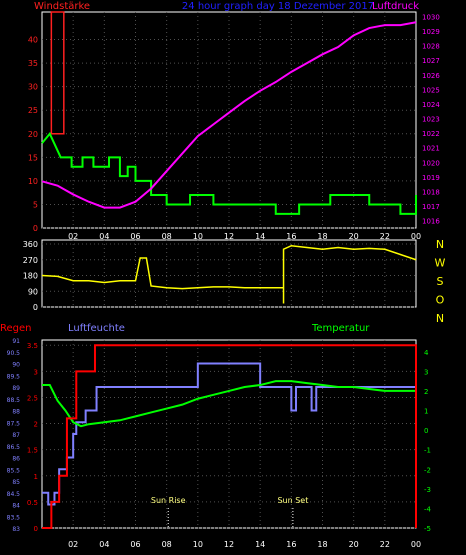 The height and width of the screenshot is (555, 466). Describe the element at coordinates (16, 412) in the screenshot. I see `humidity-tick: 88` at that location.